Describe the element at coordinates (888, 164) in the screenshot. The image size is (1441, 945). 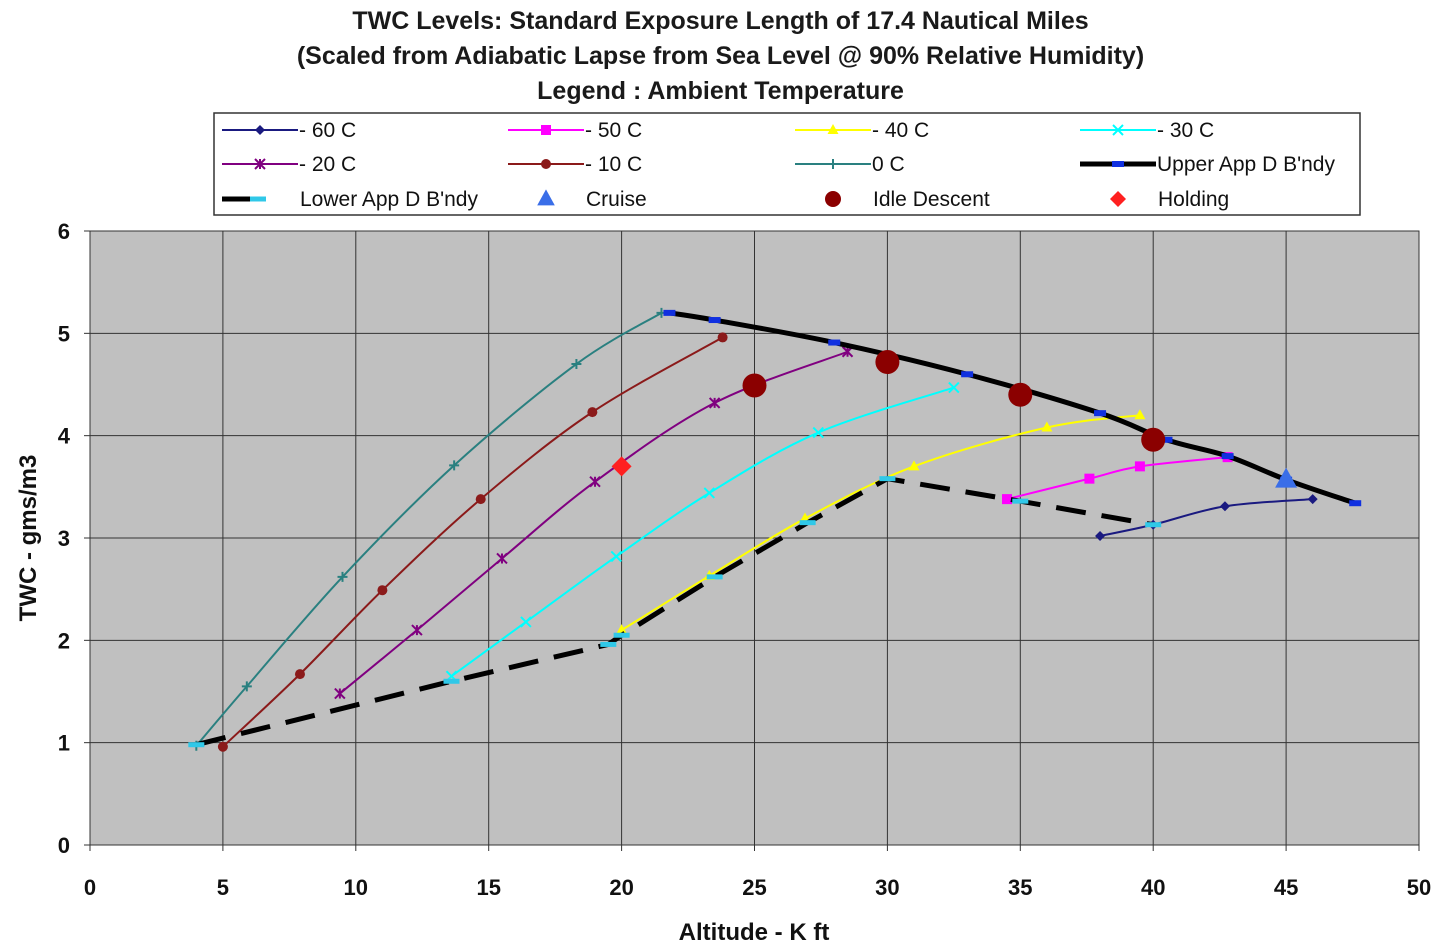
I see `legend-label: 0 C` at that location.